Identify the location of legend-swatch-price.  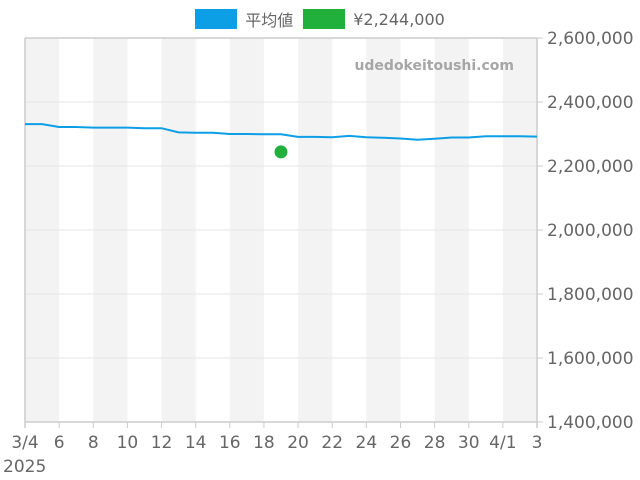
(324, 19).